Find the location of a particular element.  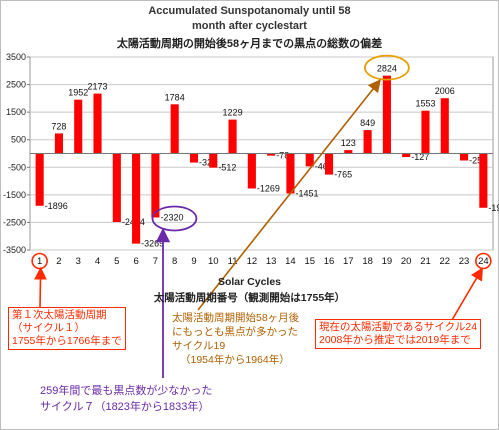

x-tick-label: 24 is located at coordinates (483, 261).